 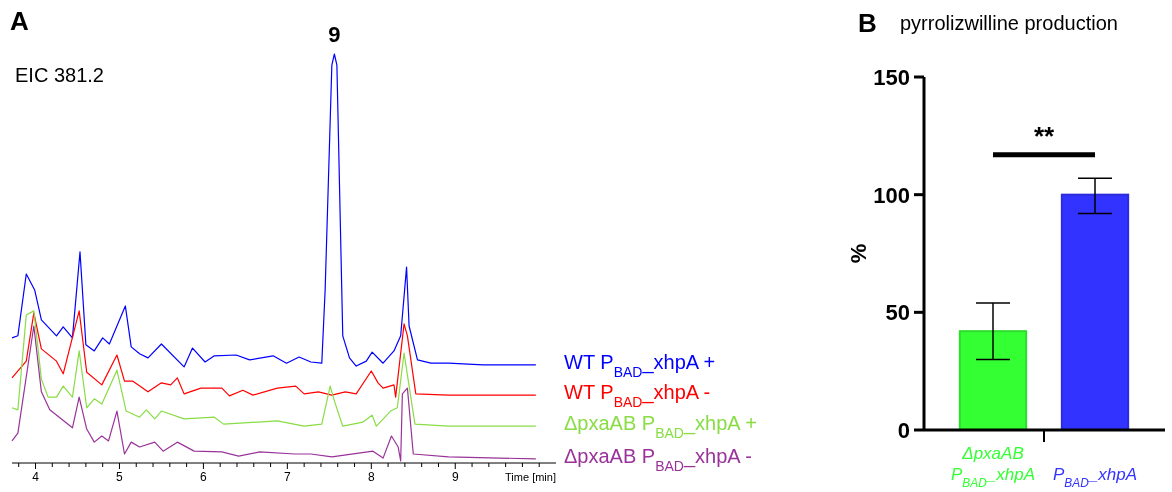 I want to click on series-label: WT P$_{BAD}$_xhpA +, so click(x=640, y=365).